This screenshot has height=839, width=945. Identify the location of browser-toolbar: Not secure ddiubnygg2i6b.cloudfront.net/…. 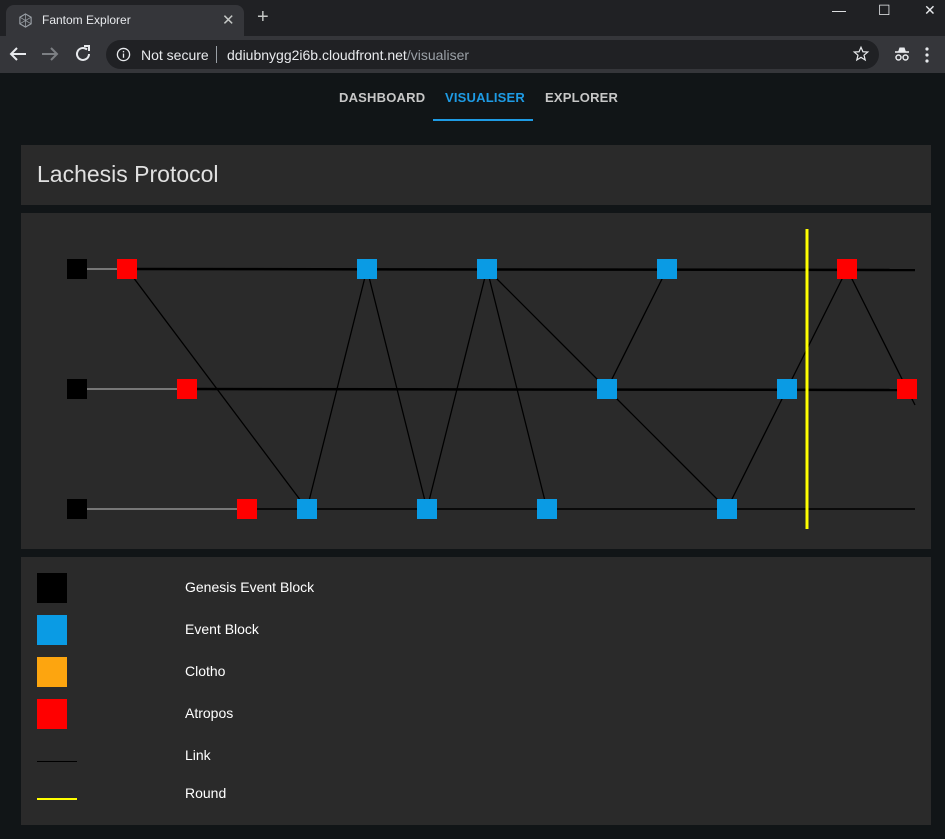
(472, 54).